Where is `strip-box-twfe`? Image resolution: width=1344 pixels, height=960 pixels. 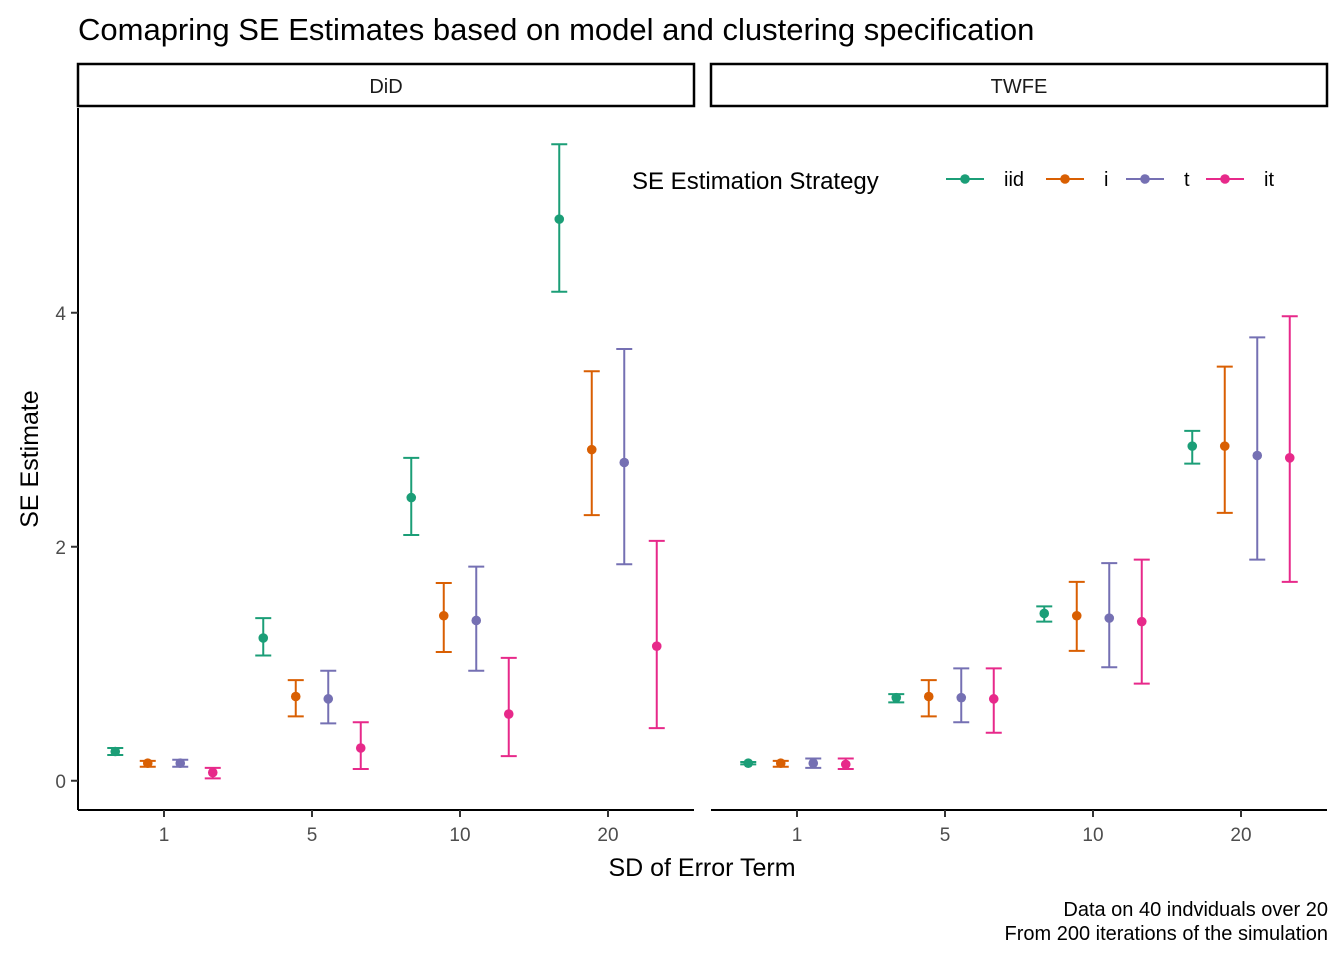
strip-box-twfe is located at coordinates (1019, 85).